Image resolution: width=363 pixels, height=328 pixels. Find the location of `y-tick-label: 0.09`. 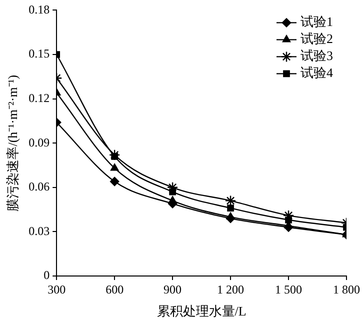

y-tick-label: 0.09 is located at coordinates (39, 142).